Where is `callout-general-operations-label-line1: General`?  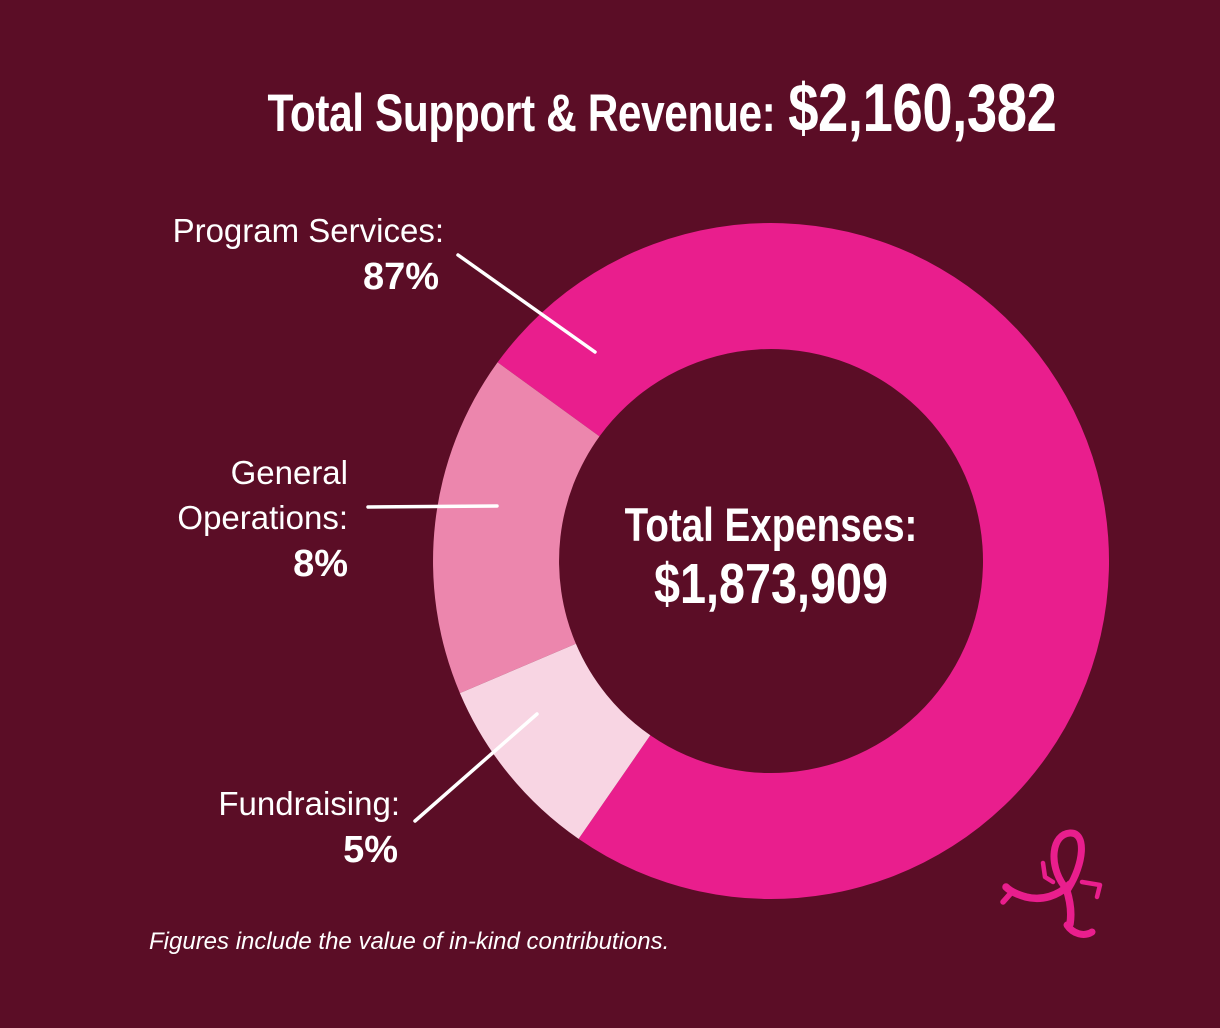
callout-general-operations-label-line1: General is located at coordinates (289, 472).